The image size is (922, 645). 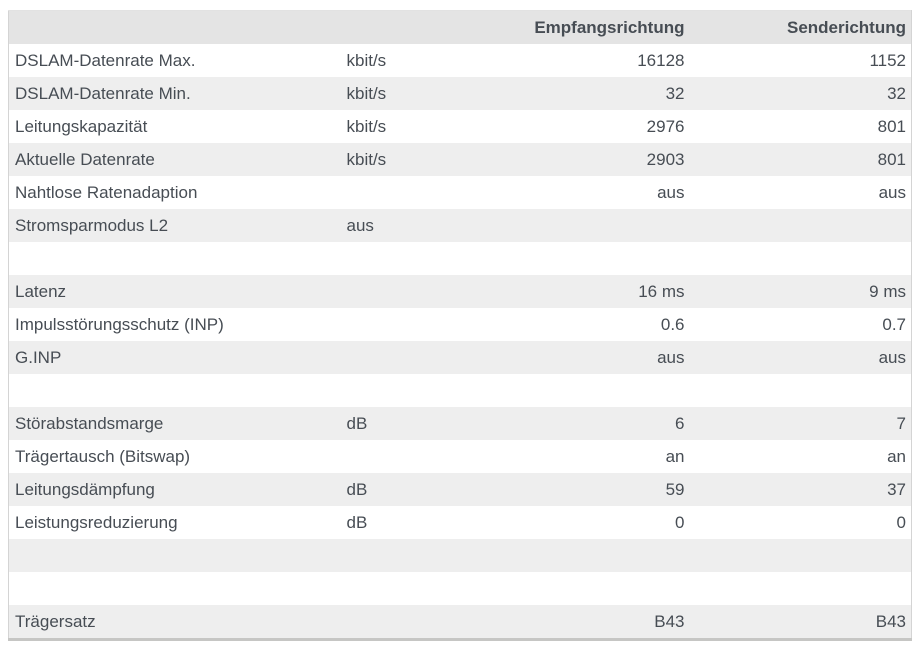 What do you see at coordinates (894, 324) in the screenshot?
I see `row-send-value: 0.7` at bounding box center [894, 324].